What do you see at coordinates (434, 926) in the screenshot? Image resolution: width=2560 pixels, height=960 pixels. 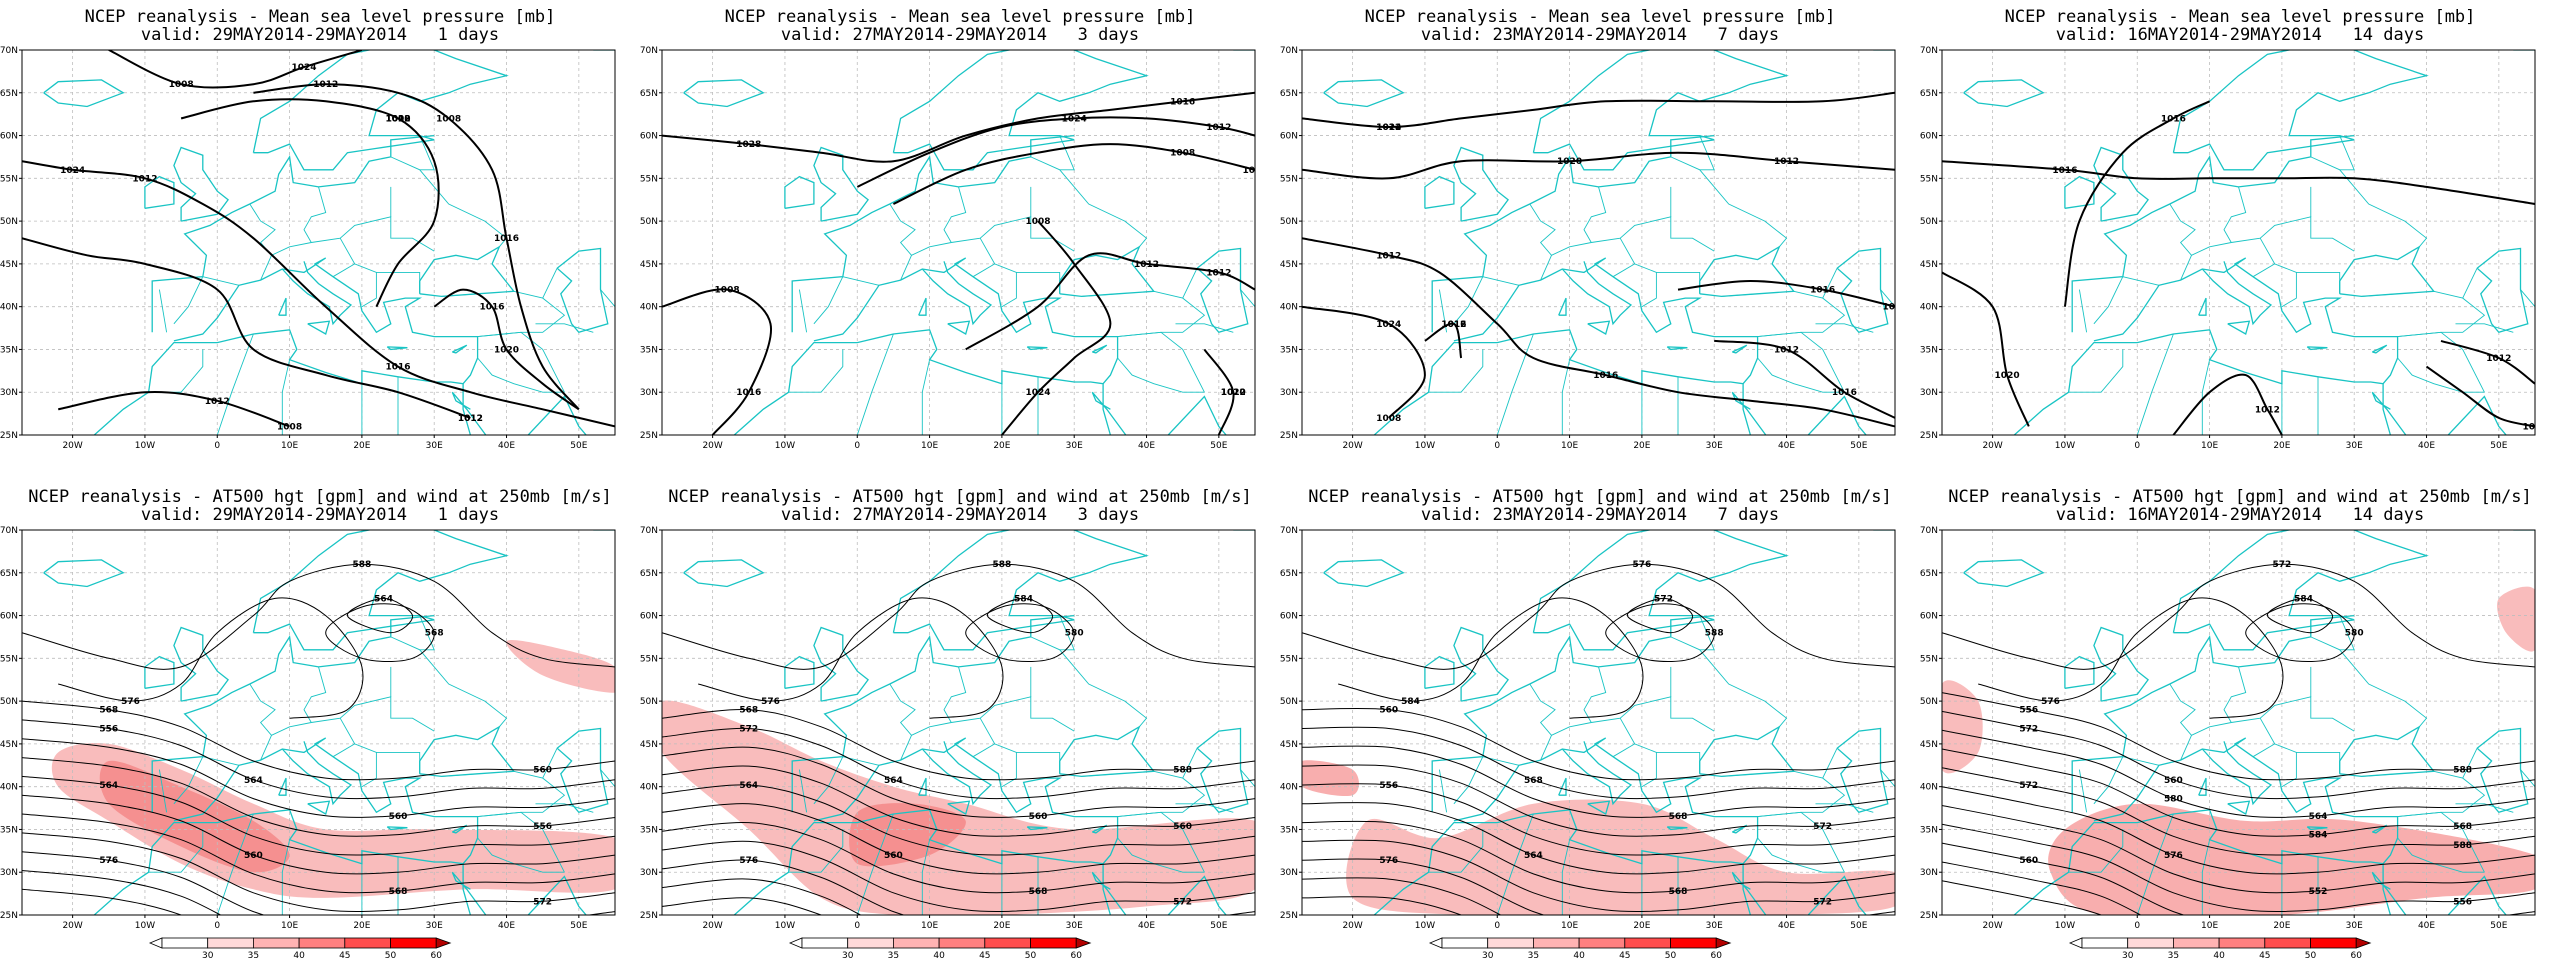 I see `lon-tick-label: 30E` at bounding box center [434, 926].